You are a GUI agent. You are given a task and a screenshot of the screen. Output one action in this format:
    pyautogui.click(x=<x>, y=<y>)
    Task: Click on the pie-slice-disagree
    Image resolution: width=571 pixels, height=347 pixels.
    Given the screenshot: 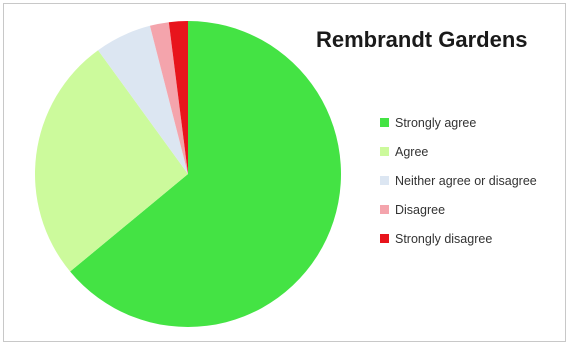 What is the action you would take?
    pyautogui.click(x=168, y=98)
    